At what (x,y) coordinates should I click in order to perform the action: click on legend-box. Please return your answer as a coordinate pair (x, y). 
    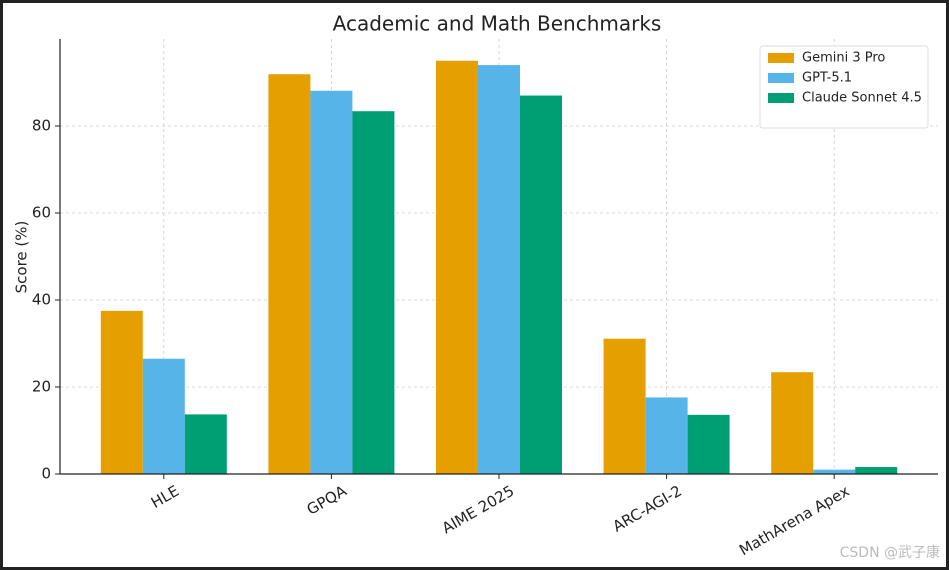
    Looking at the image, I should click on (844, 87).